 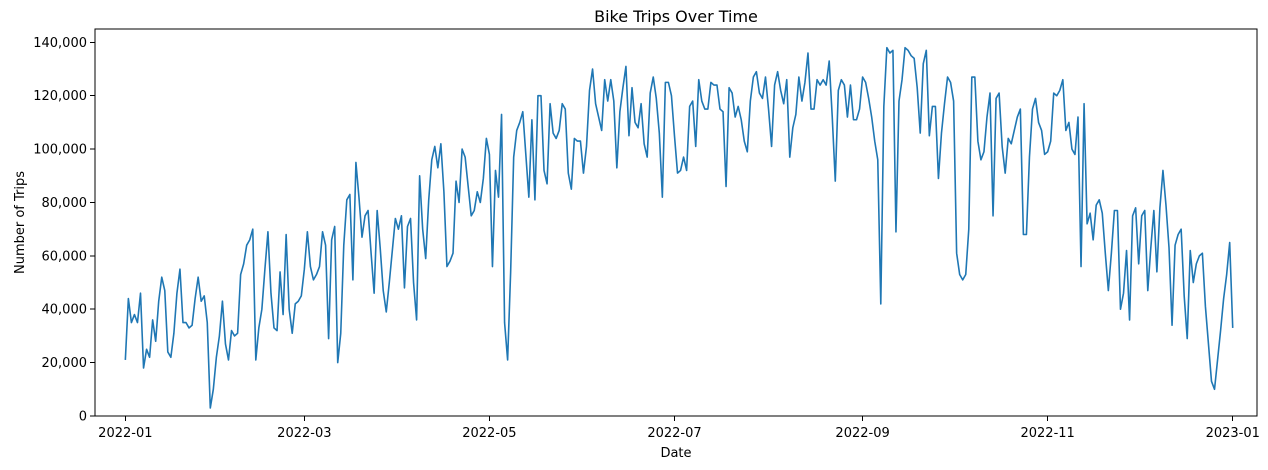 What do you see at coordinates (1233, 433) in the screenshot?
I see `x-tick-label: 2023-01` at bounding box center [1233, 433].